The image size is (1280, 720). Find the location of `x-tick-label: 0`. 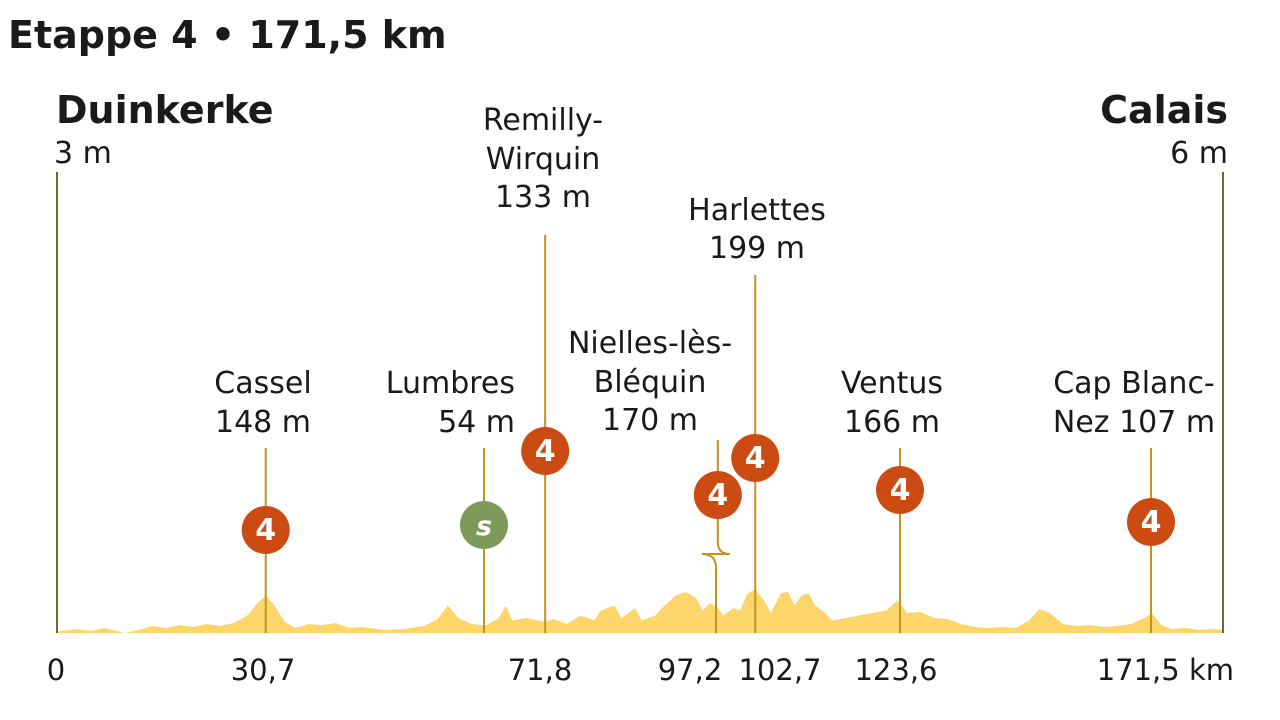

x-tick-label: 0 is located at coordinates (56, 670).